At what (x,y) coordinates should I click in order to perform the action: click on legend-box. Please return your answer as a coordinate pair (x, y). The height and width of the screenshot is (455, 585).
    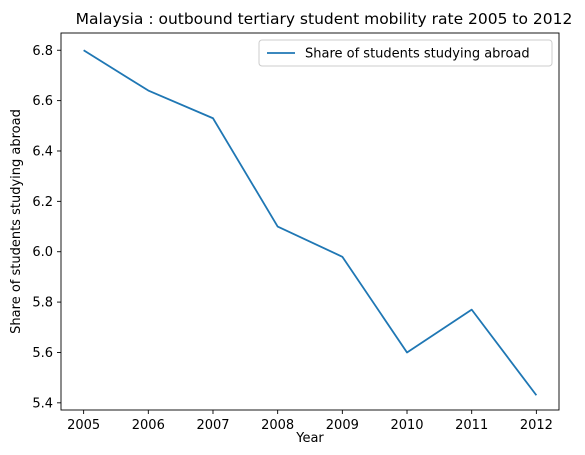
    Looking at the image, I should click on (405, 53).